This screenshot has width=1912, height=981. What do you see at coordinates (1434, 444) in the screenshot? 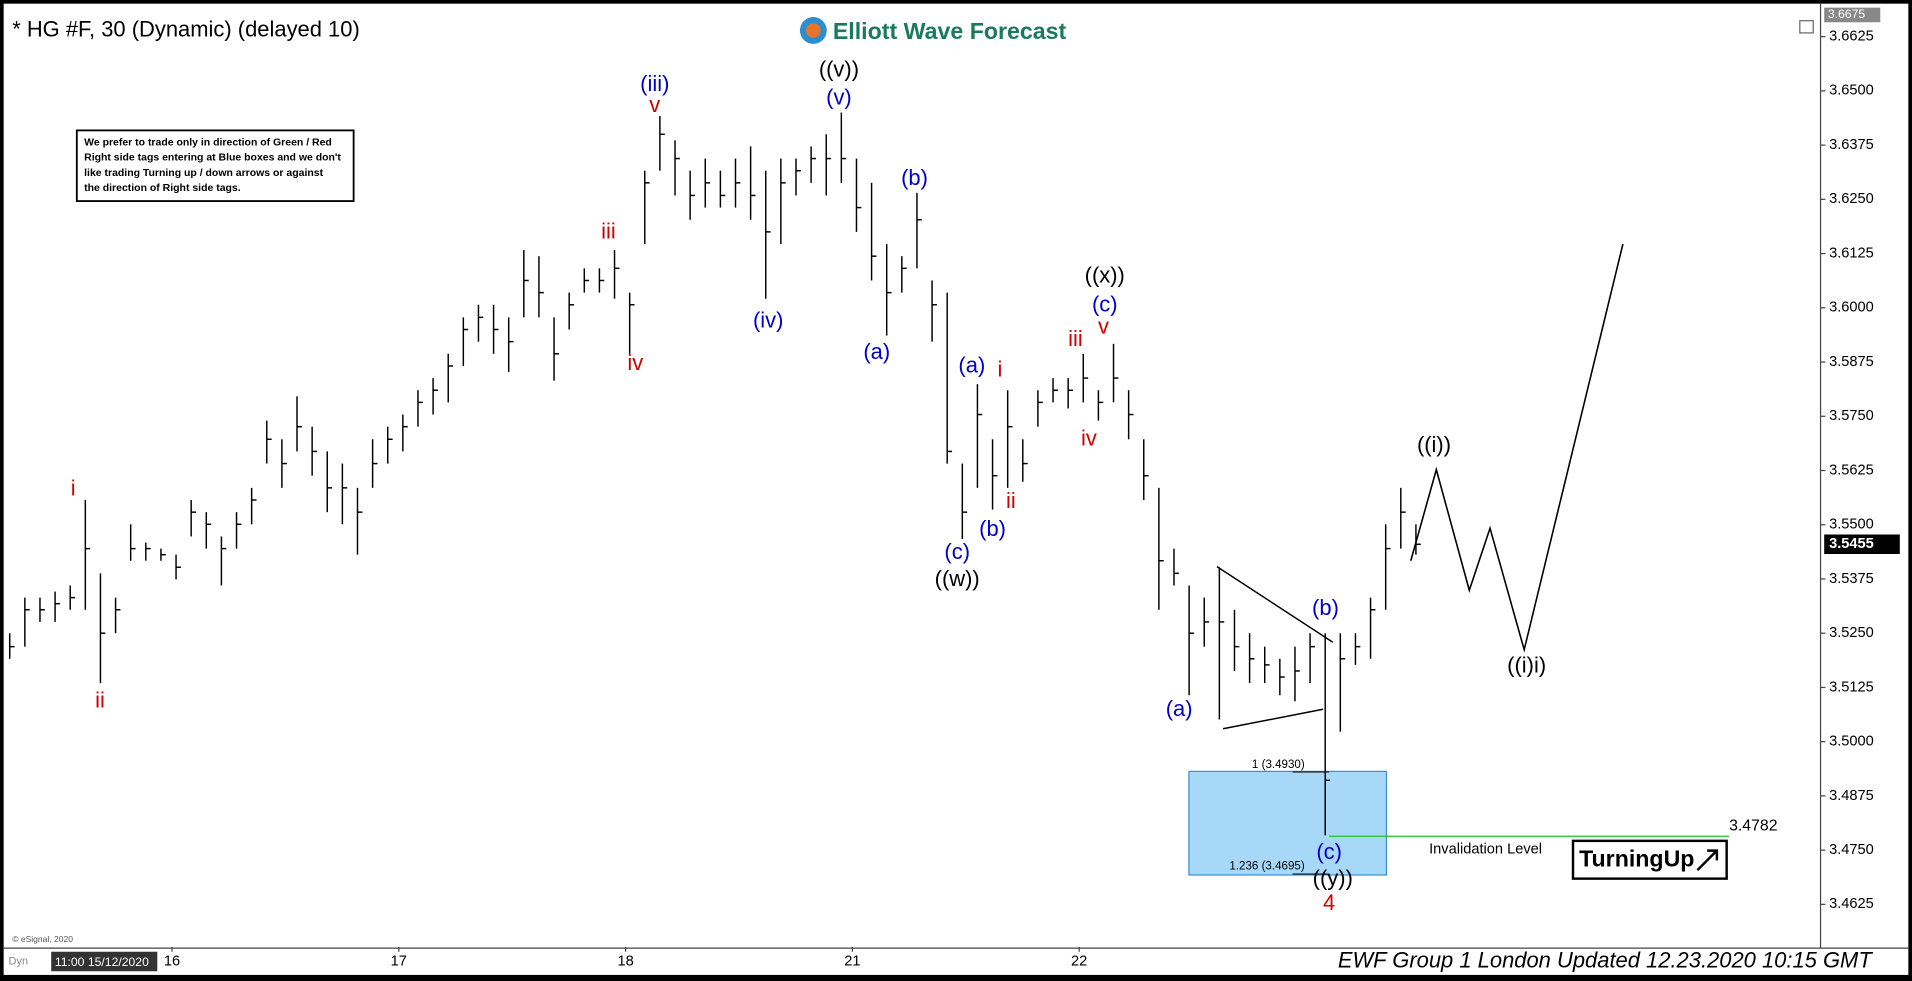
I see `wave-label: ((i))` at bounding box center [1434, 444].